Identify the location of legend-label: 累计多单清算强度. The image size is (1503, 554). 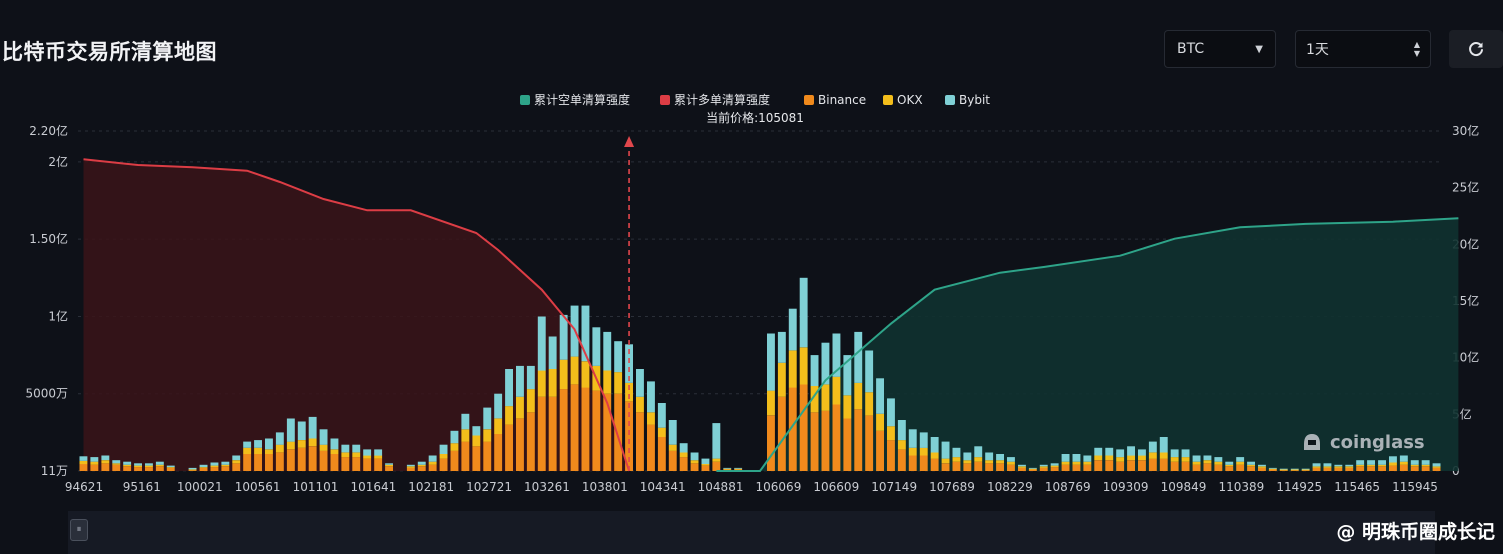
(722, 99).